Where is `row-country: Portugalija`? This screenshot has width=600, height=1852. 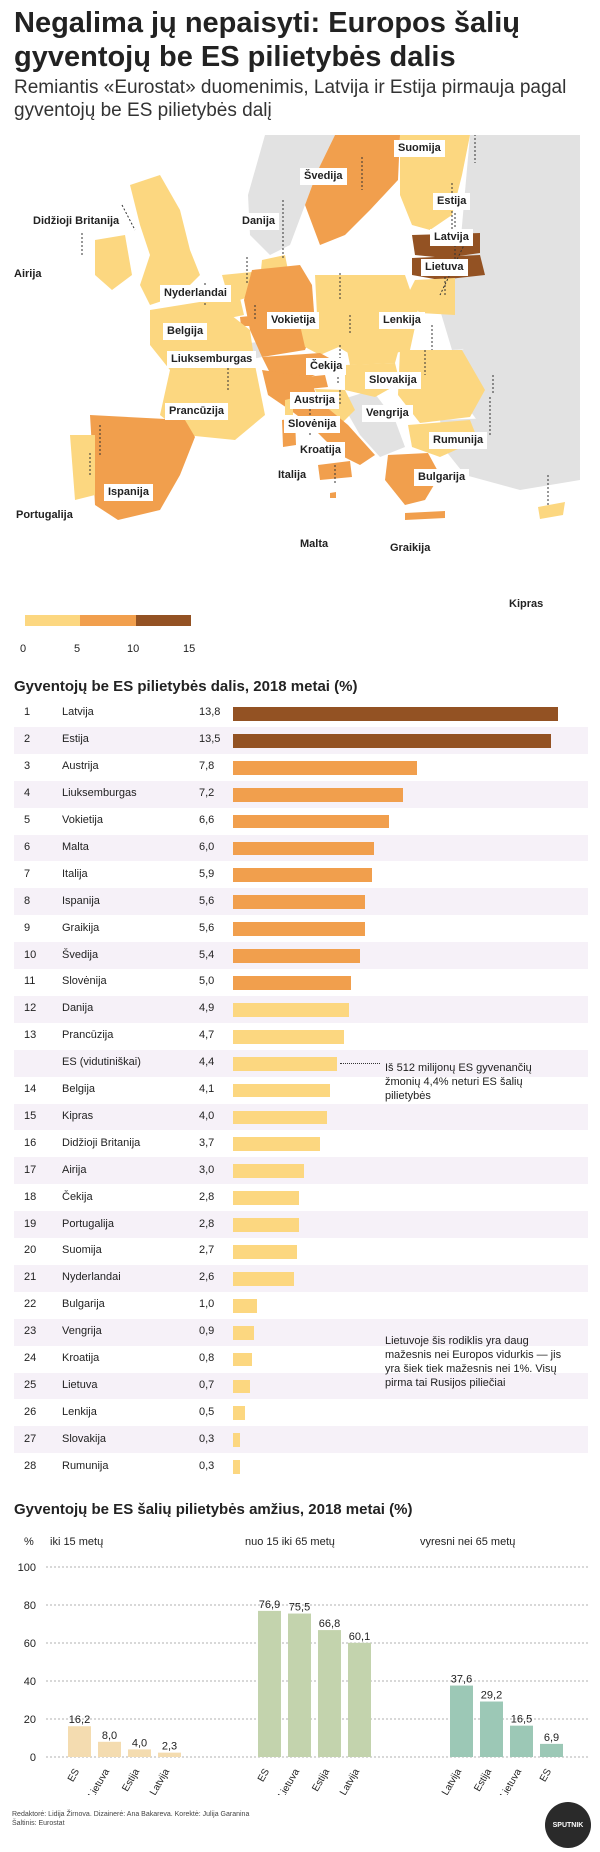
row-country: Portugalija is located at coordinates (88, 1223).